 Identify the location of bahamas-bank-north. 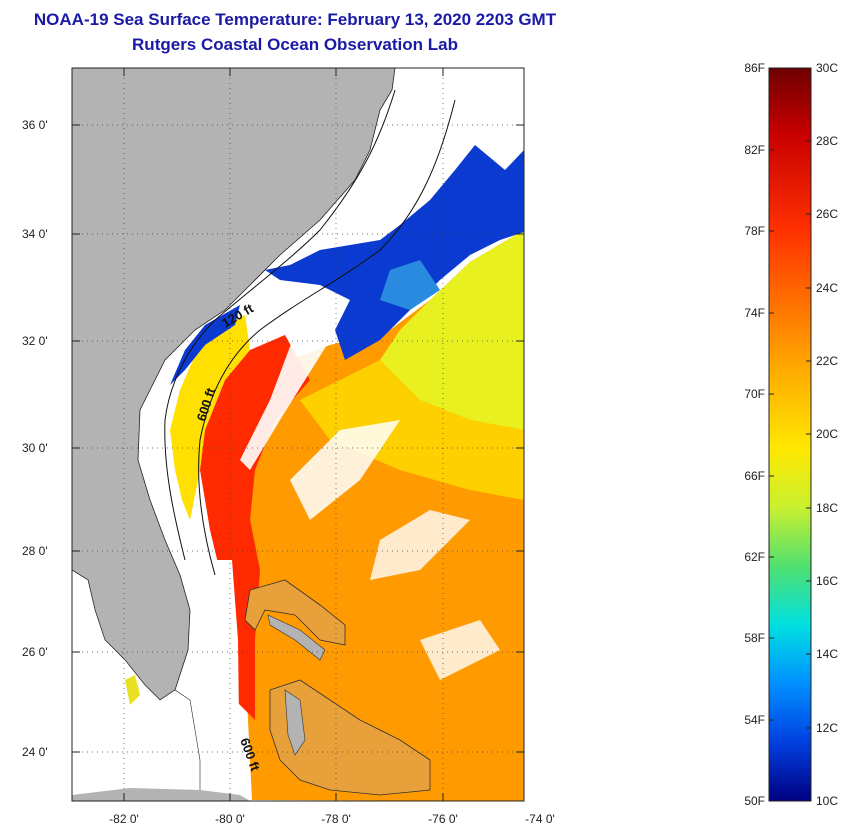
(295, 612).